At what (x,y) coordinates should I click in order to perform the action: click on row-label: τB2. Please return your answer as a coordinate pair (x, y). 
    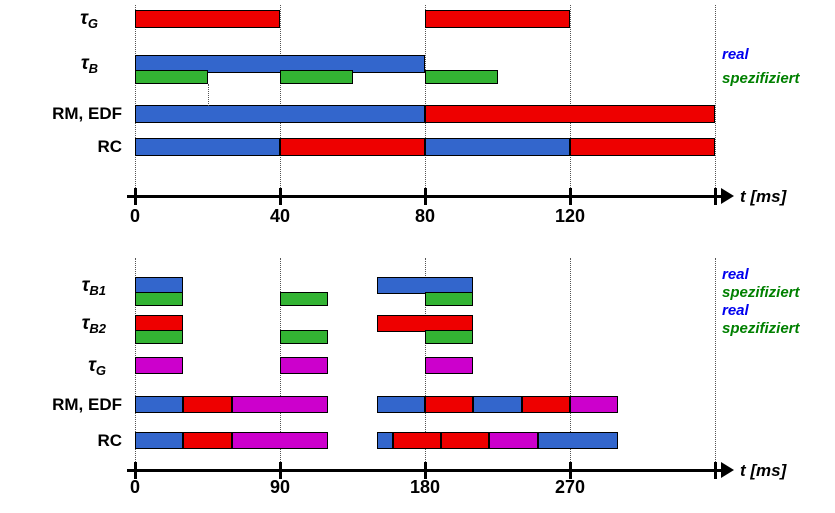
    Looking at the image, I should click on (61, 324).